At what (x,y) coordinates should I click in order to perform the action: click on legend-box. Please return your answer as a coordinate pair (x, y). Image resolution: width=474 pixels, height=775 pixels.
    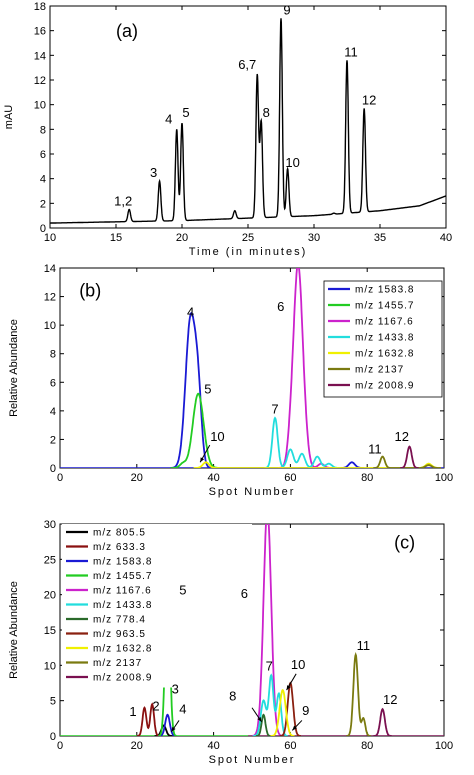
    Looking at the image, I should click on (383, 339).